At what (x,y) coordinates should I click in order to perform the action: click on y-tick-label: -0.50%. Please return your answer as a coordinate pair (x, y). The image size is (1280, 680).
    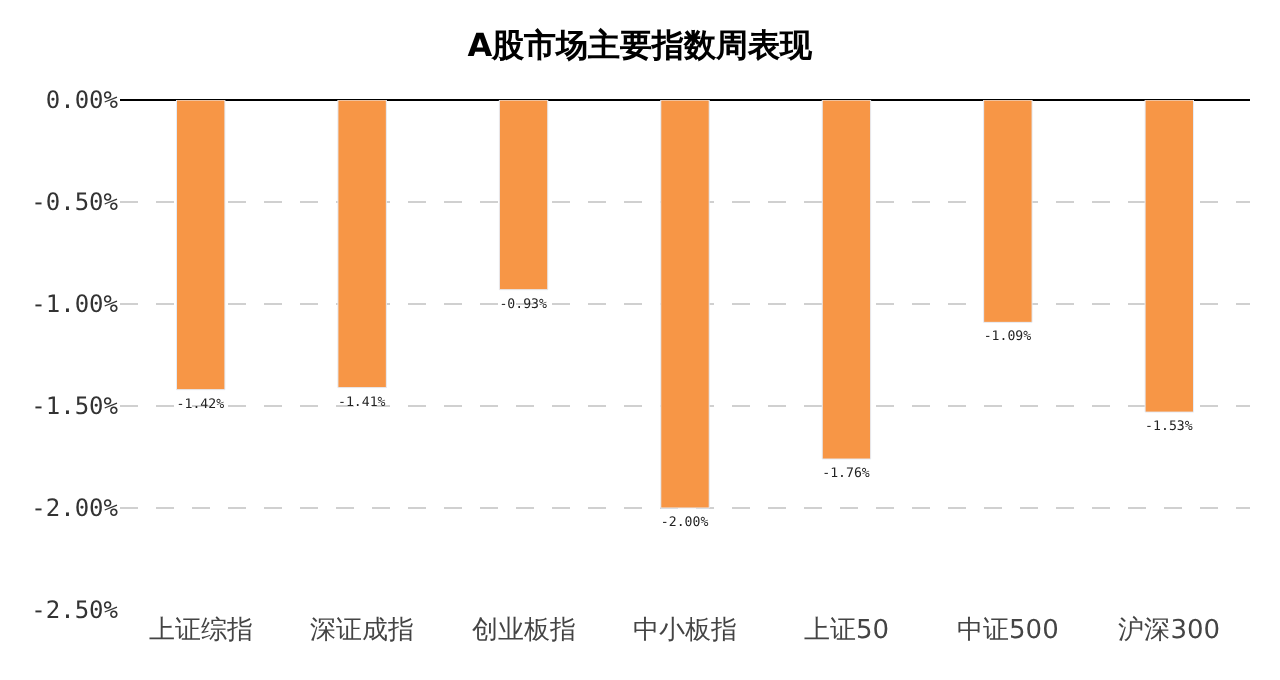
    Looking at the image, I should click on (75, 202).